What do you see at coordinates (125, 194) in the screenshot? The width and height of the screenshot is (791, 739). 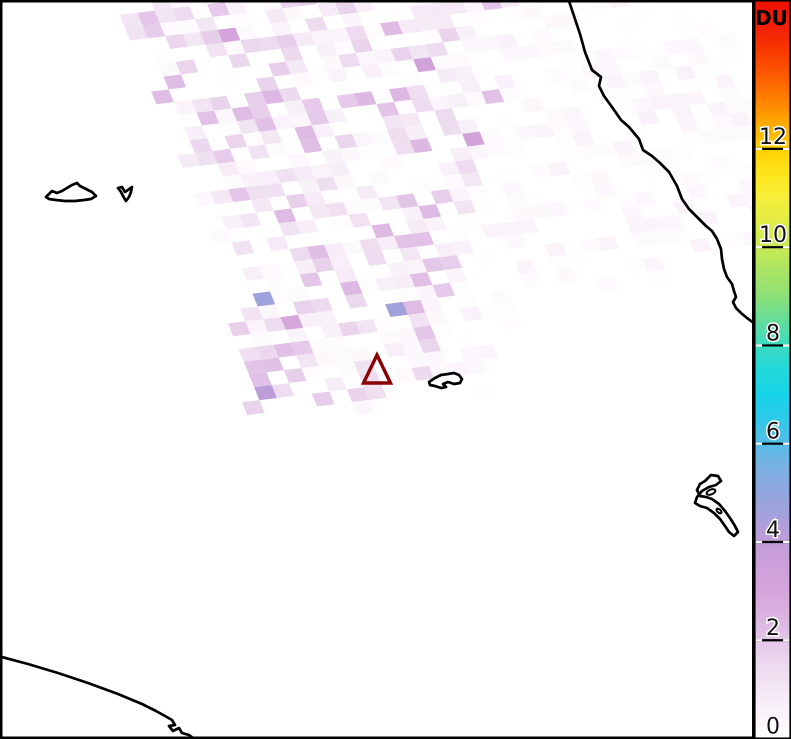 I see `island-west-small-outline` at bounding box center [125, 194].